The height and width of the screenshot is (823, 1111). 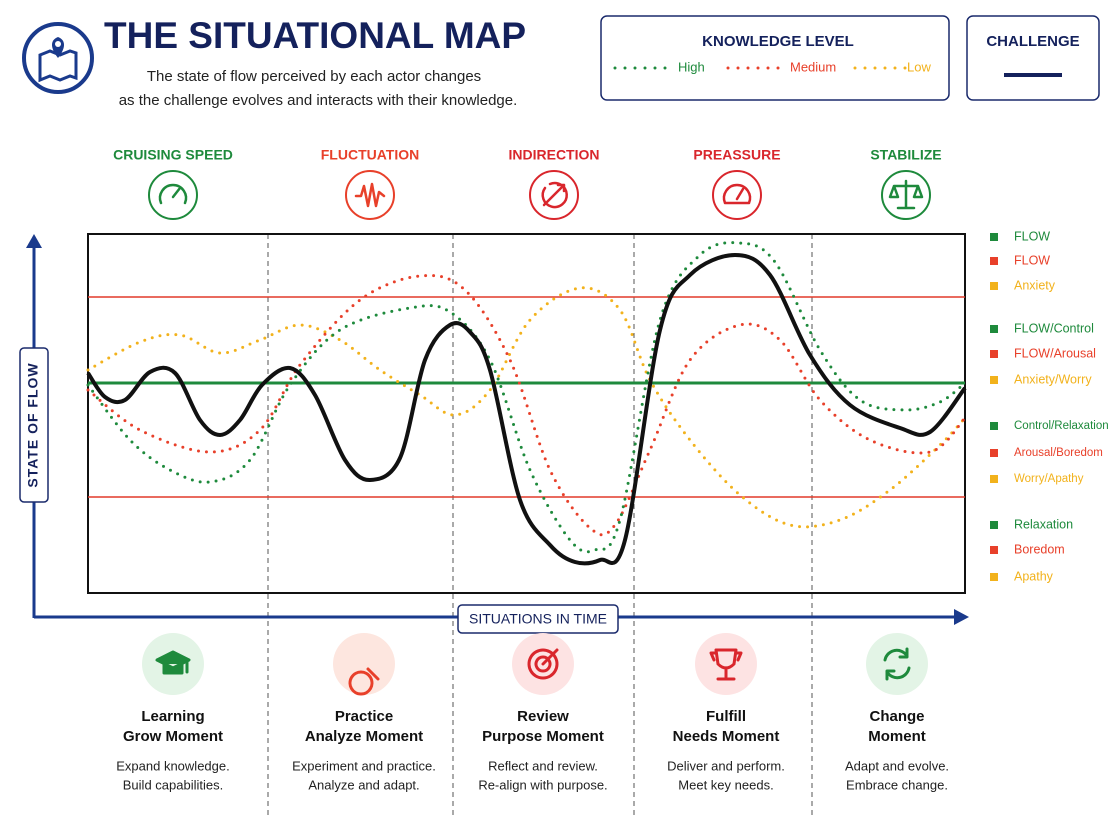 What do you see at coordinates (1039, 549) in the screenshot?
I see `legend-label: Boredom` at bounding box center [1039, 549].